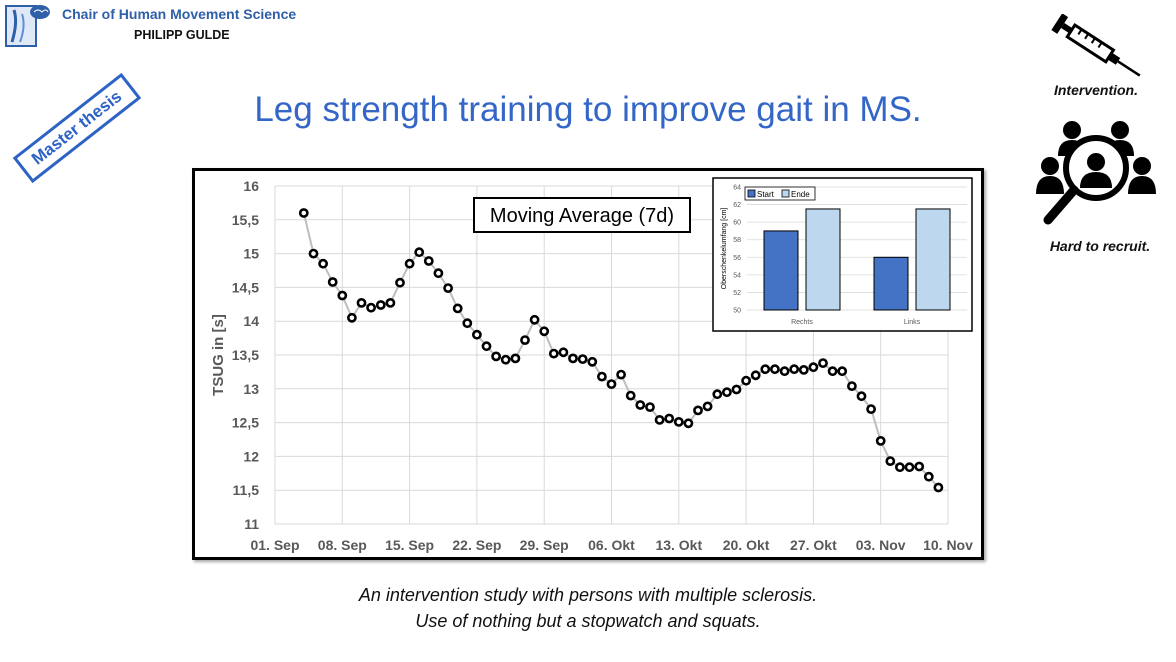 The width and height of the screenshot is (1176, 662). What do you see at coordinates (678, 545) in the screenshot?
I see `x-tick-label: 13. Okt` at bounding box center [678, 545].